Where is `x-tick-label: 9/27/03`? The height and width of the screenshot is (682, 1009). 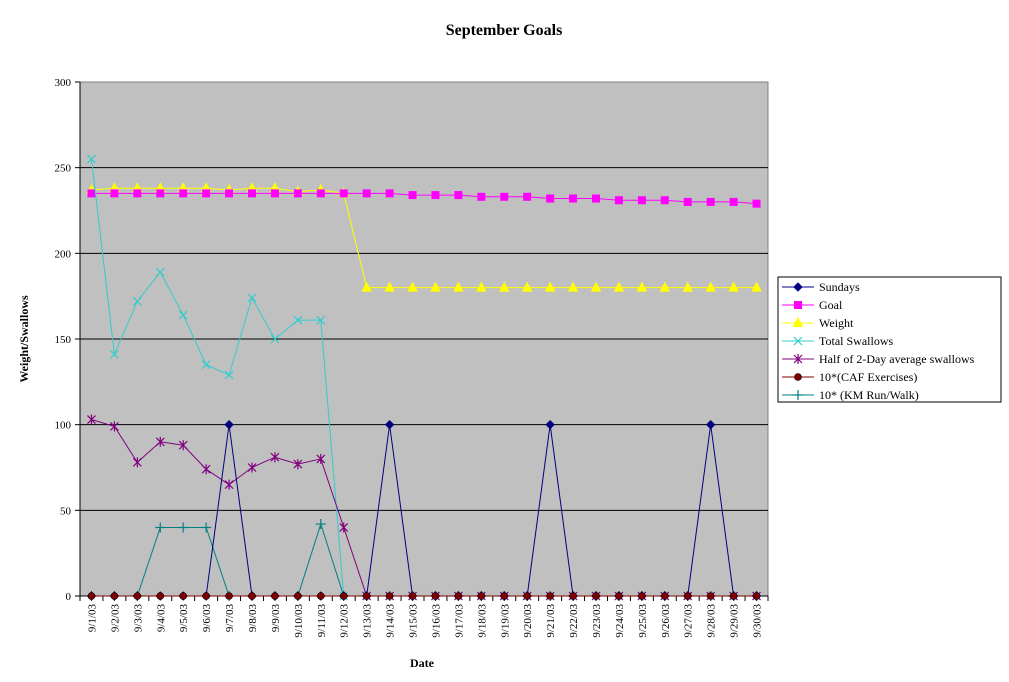 x-tick-label: 9/27/03 is located at coordinates (689, 621).